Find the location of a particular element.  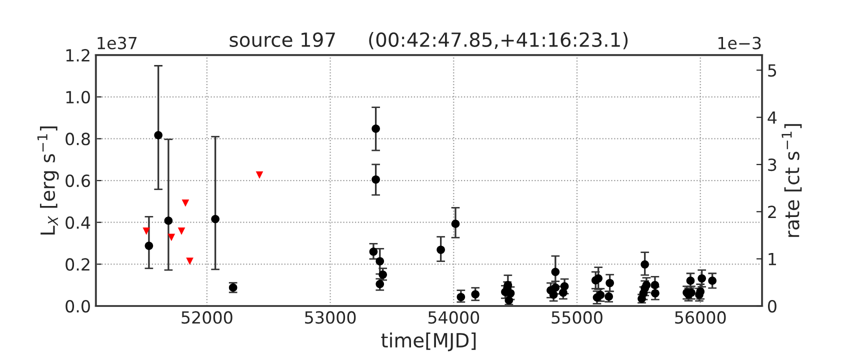

y-tick-label: 0.8 is located at coordinates (78, 139).